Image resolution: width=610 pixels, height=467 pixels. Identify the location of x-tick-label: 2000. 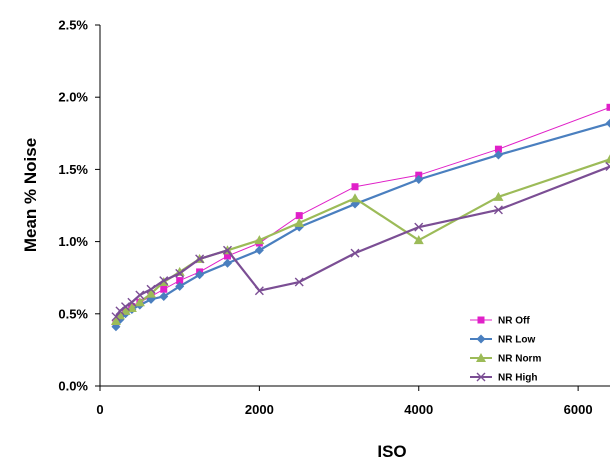
(259, 409).